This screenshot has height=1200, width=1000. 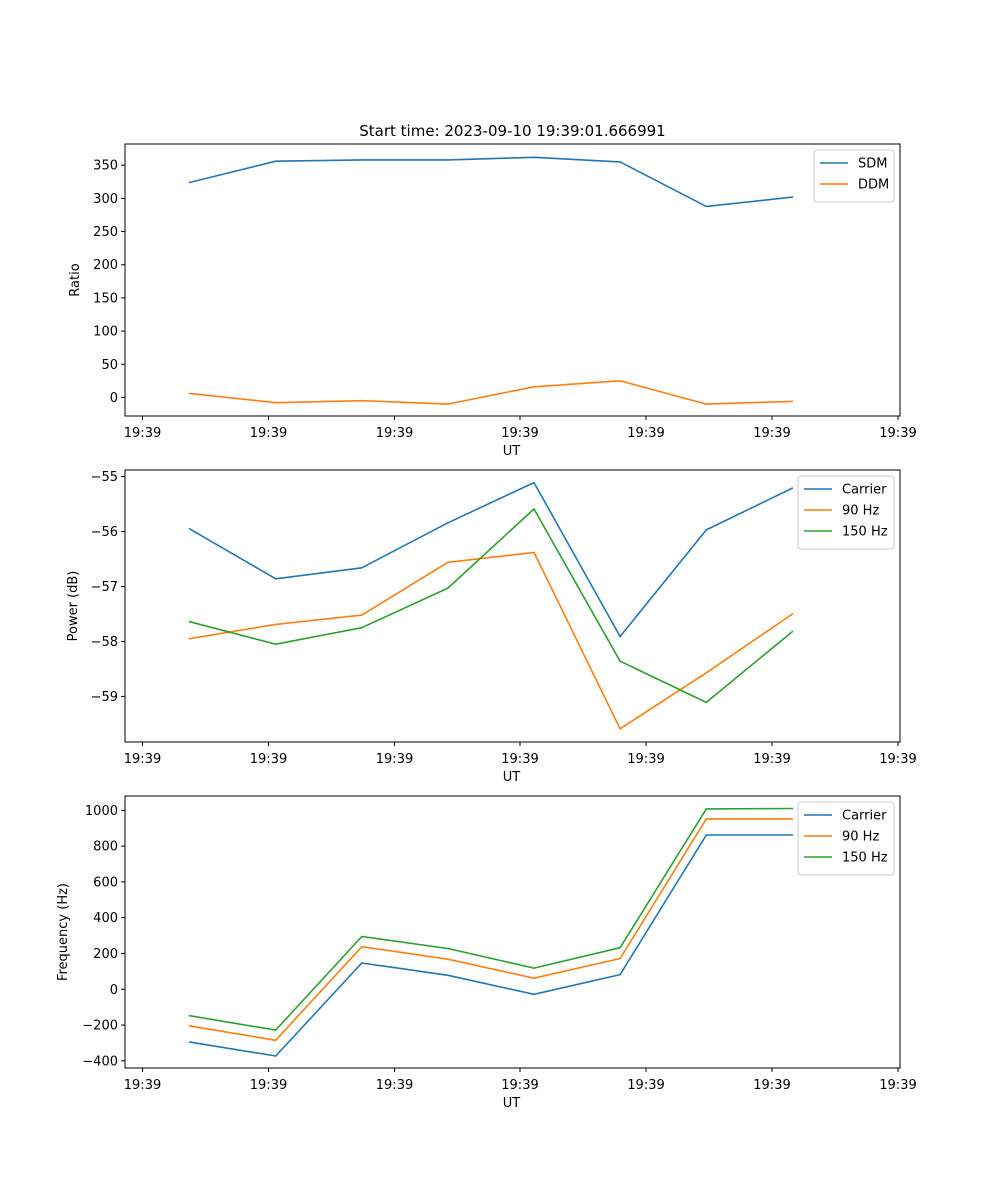 What do you see at coordinates (104, 697) in the screenshot?
I see `y-tick-label: −59` at bounding box center [104, 697].